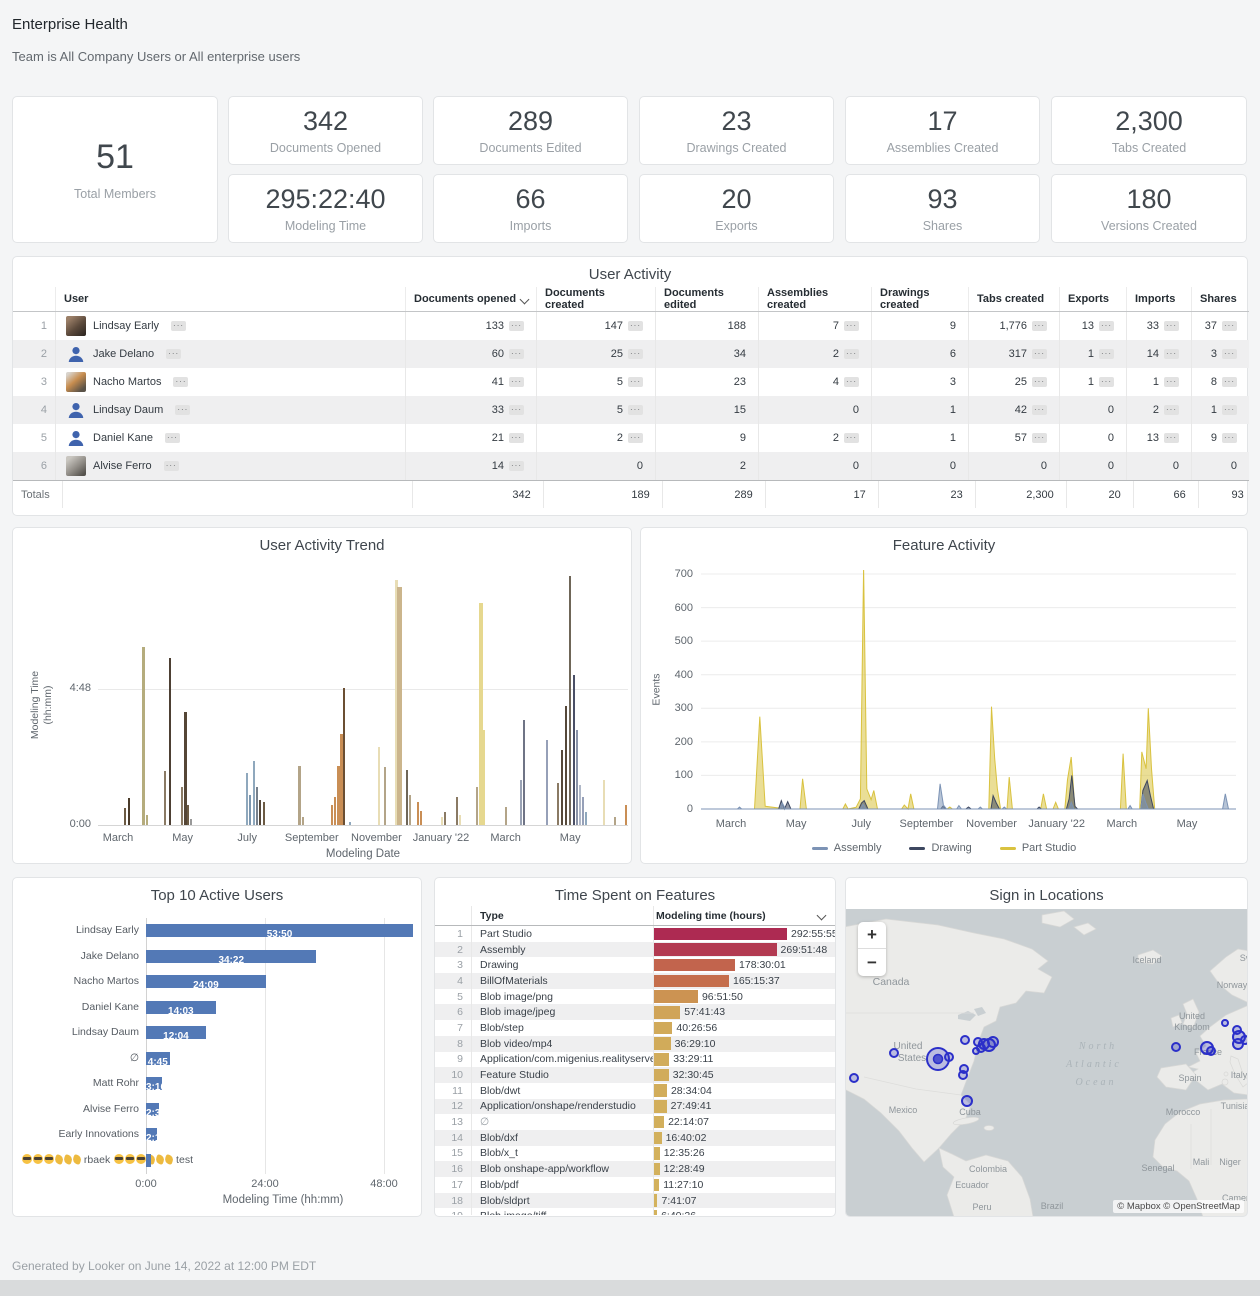  What do you see at coordinates (154, 1083) in the screenshot?
I see `user-activity-bar: 3:16` at bounding box center [154, 1083].